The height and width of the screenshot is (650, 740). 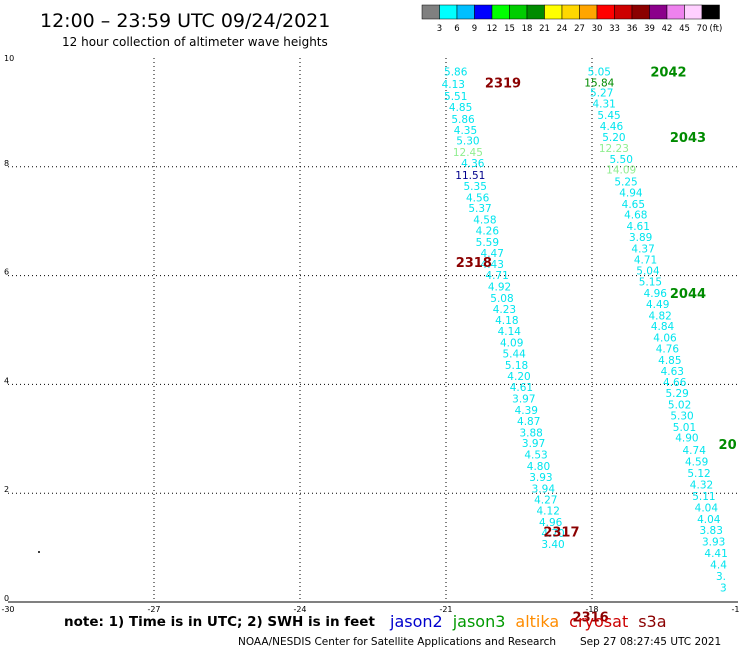 What do you see at coordinates (686, 439) in the screenshot?
I see `swh-value: 4.90` at bounding box center [686, 439].